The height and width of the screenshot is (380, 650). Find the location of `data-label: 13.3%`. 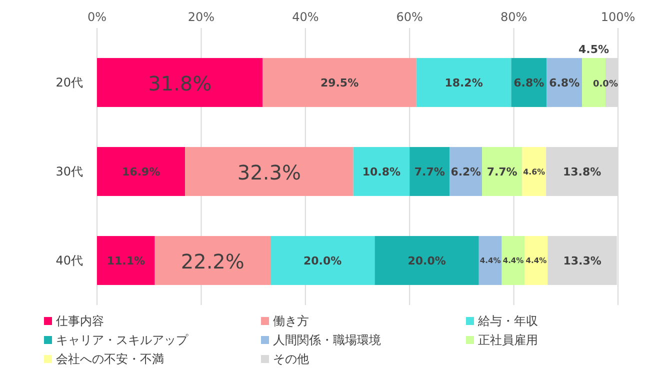

data-label: 13.3% is located at coordinates (582, 261).